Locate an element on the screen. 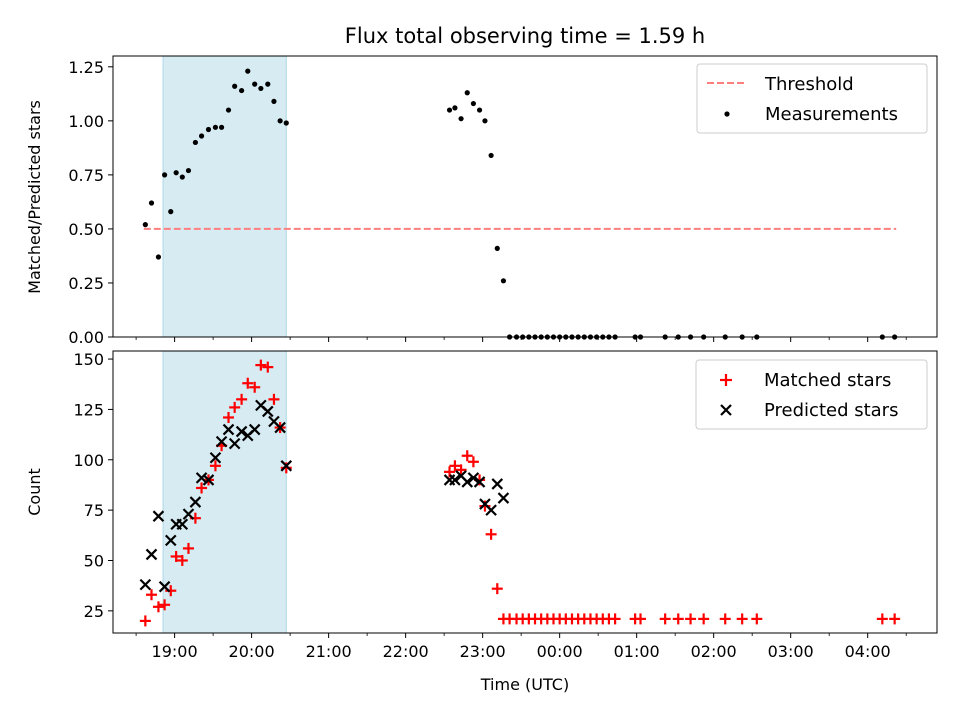 This screenshot has height=720, width=960. legend-predicted-swatch is located at coordinates (726, 410).